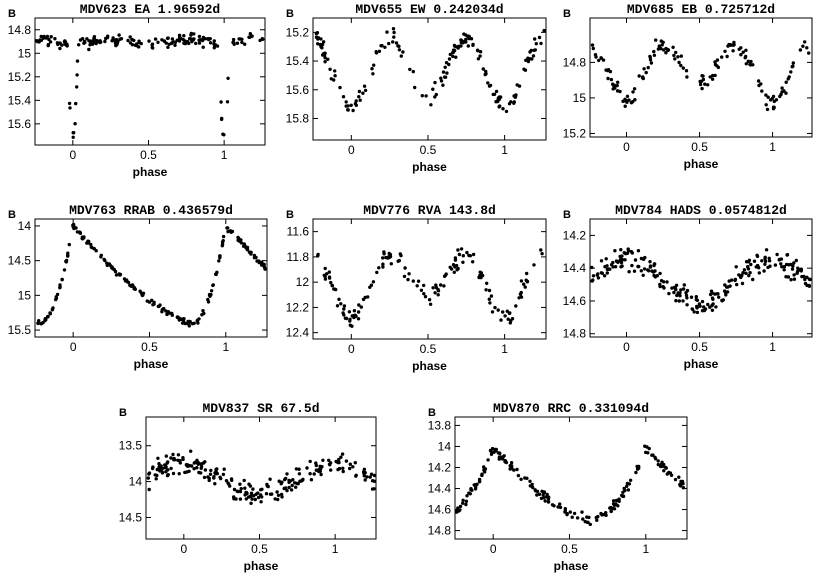 The width and height of the screenshot is (817, 584). What do you see at coordinates (20, 30) in the screenshot?
I see `y-tick-label: 14.8` at bounding box center [20, 30].